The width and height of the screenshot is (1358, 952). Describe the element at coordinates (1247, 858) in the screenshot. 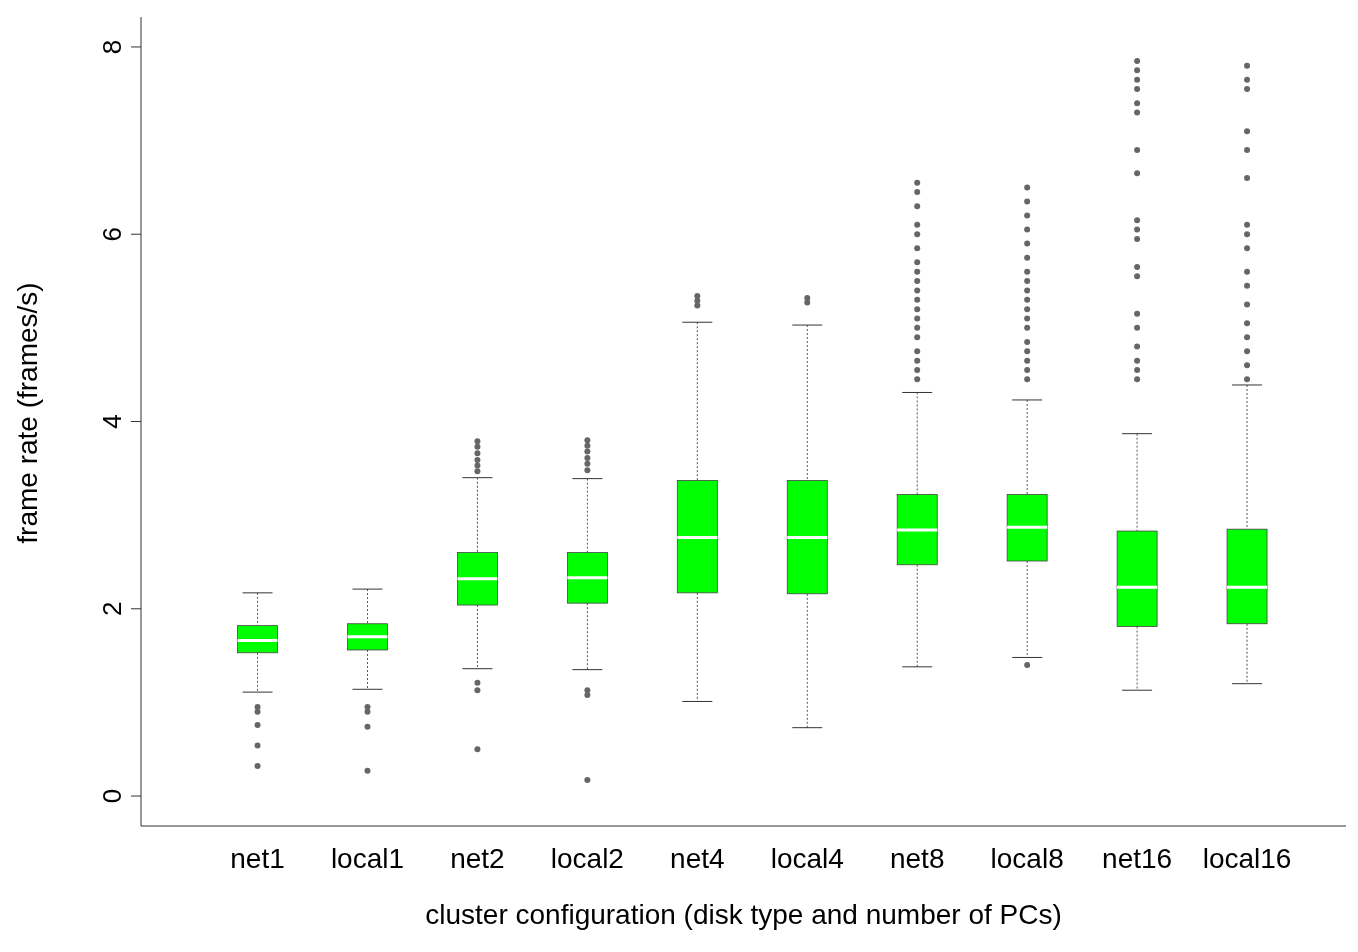

I see `x-tick-label: local16` at that location.